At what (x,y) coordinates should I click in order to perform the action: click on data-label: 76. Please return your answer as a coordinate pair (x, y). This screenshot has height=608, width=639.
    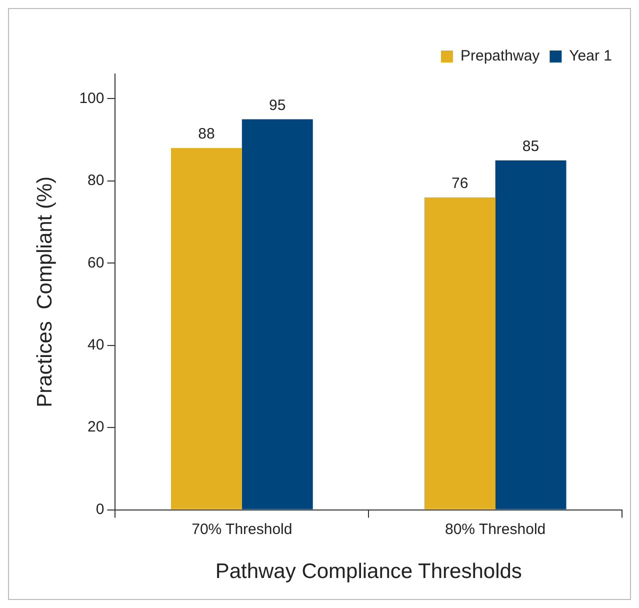
    Looking at the image, I should click on (459, 183).